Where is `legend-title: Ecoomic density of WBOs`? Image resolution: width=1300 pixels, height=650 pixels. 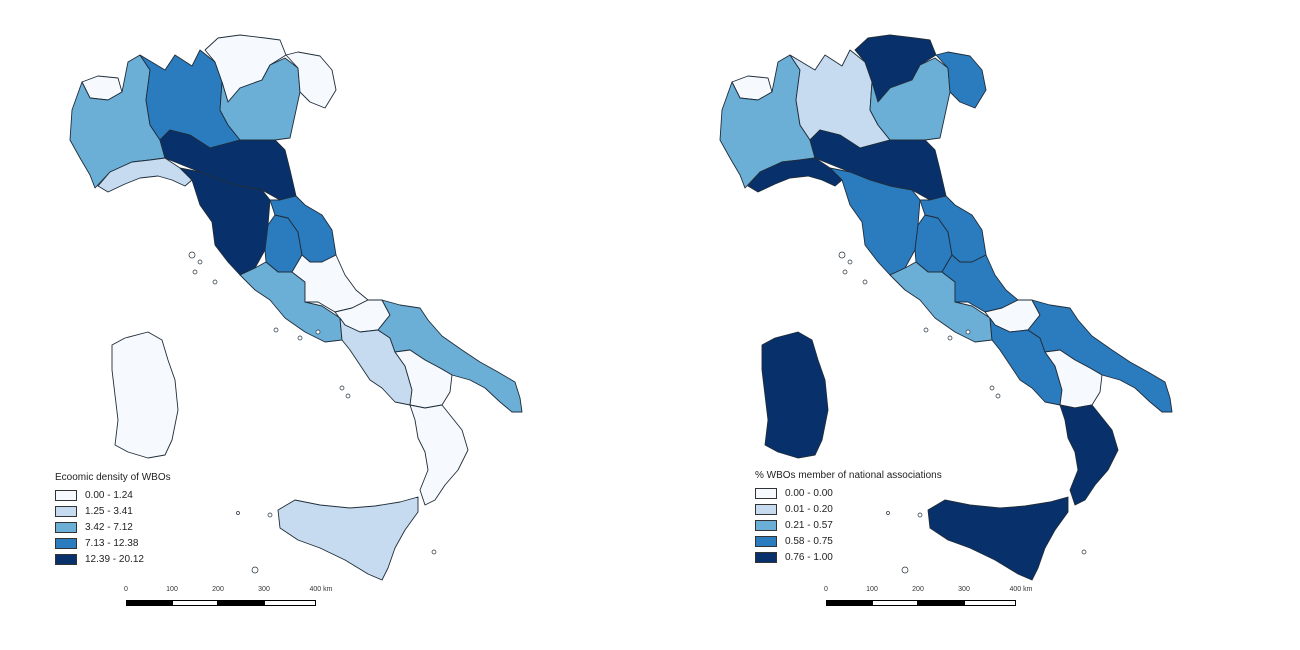
legend-title: Ecoomic density of WBOs is located at coordinates (113, 477).